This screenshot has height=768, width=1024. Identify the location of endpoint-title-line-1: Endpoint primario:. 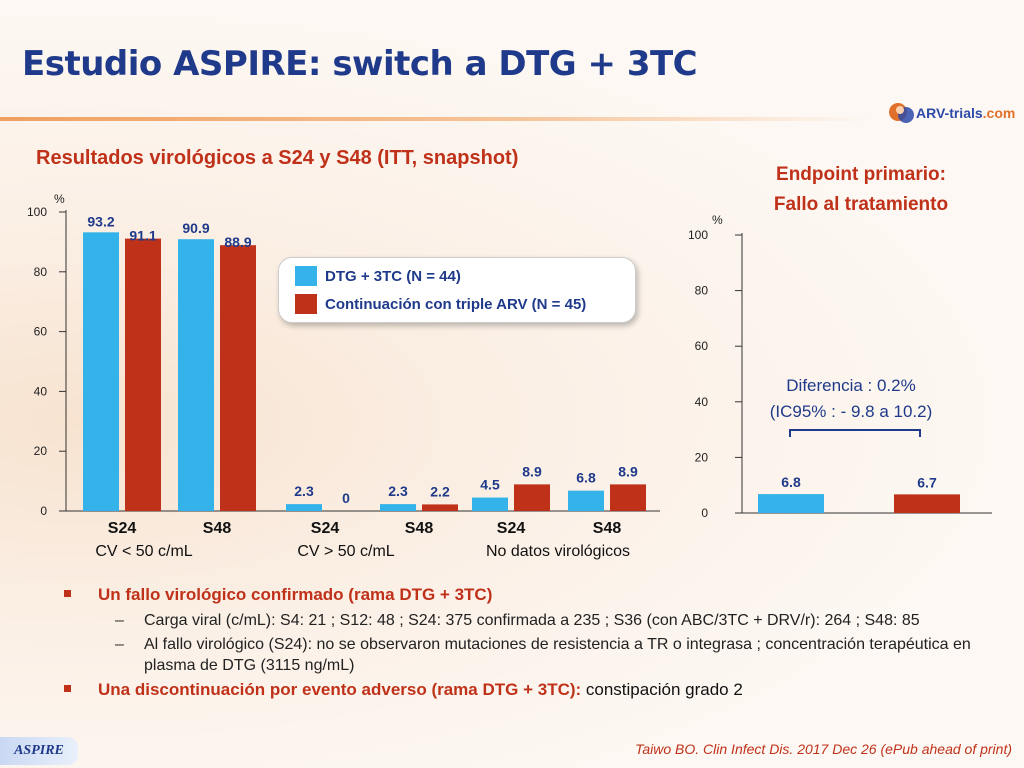
(861, 174).